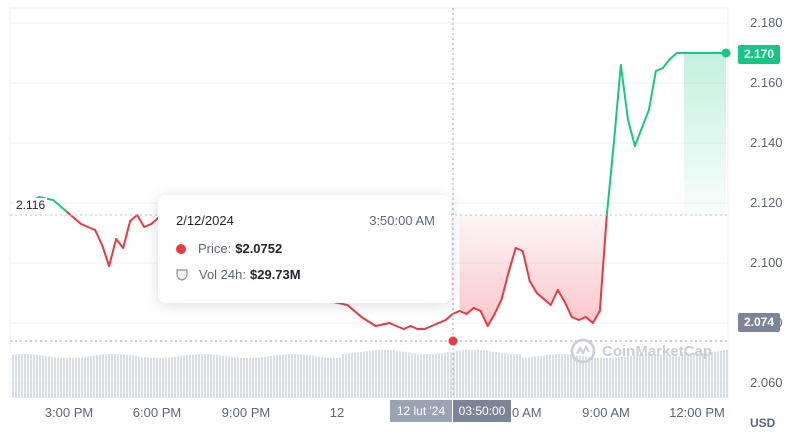 The height and width of the screenshot is (442, 800). Describe the element at coordinates (527, 412) in the screenshot. I see `x-tick-label: 0 AM` at that location.